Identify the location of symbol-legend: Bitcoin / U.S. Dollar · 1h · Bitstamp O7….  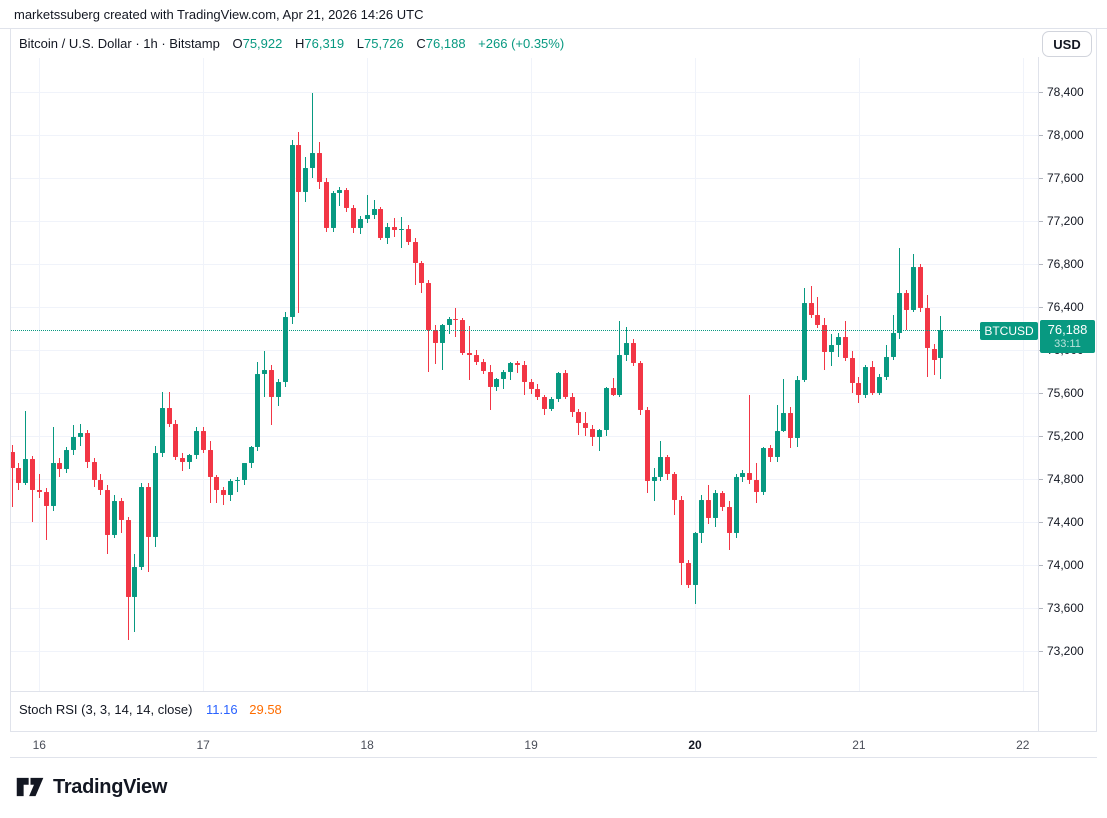
(291, 43).